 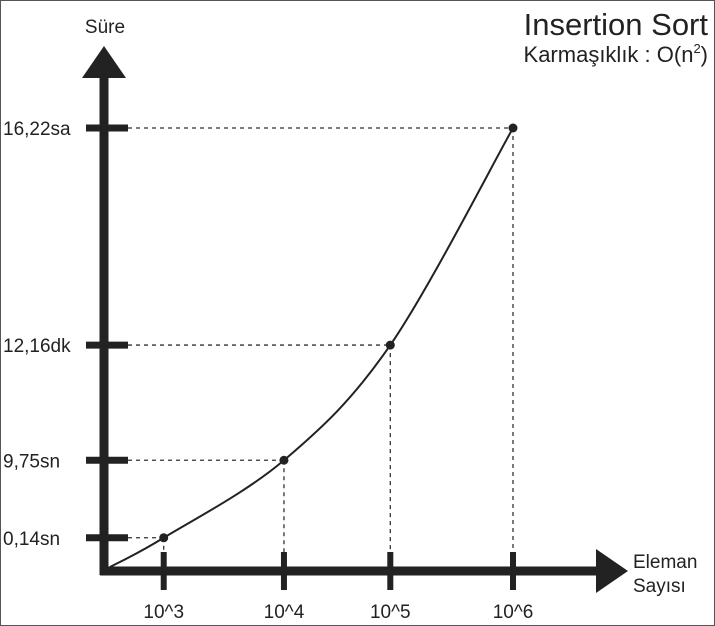 I want to click on y-tick-label-1: 0,14sn, so click(x=31, y=539).